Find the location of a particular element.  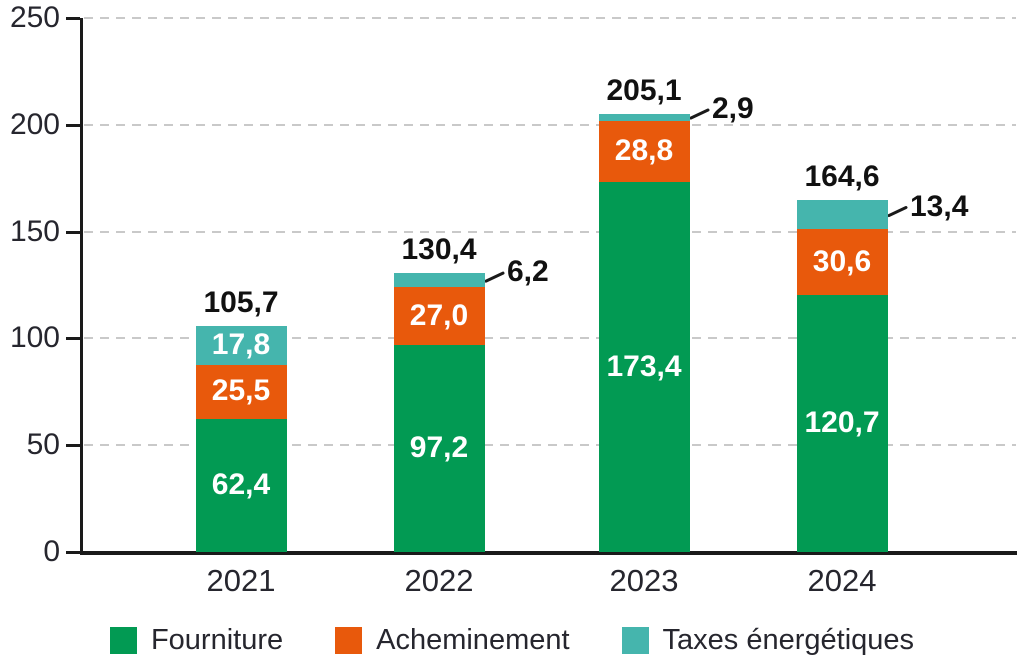

legend-label: Fourniture is located at coordinates (217, 640).